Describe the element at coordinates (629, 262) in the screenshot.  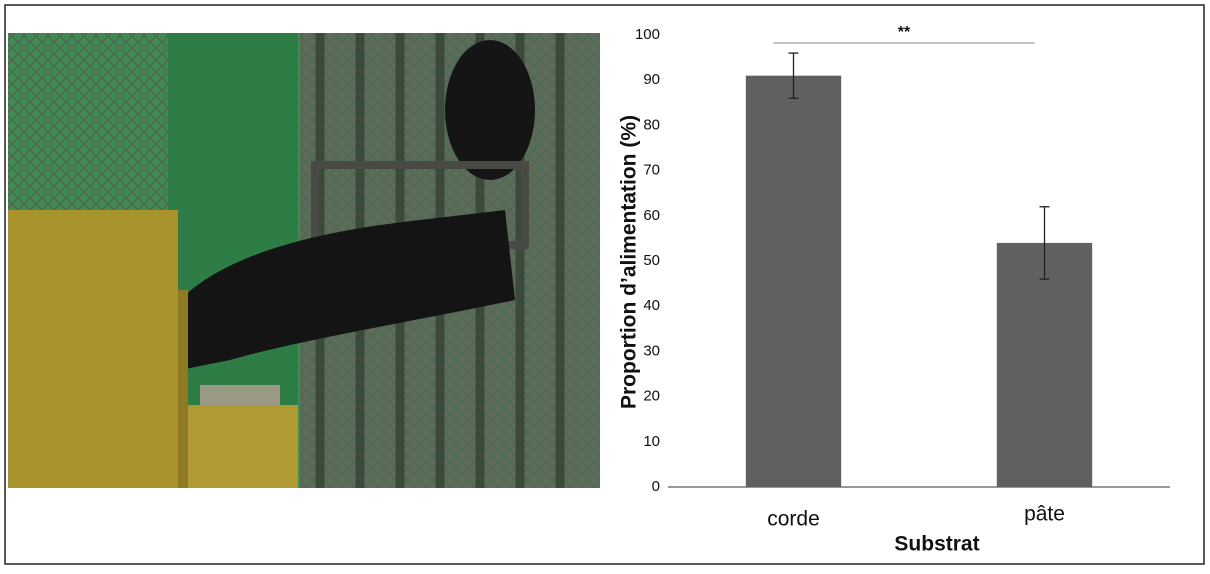
I see `y-axis-label: Proportion d’alimentation (%)` at that location.